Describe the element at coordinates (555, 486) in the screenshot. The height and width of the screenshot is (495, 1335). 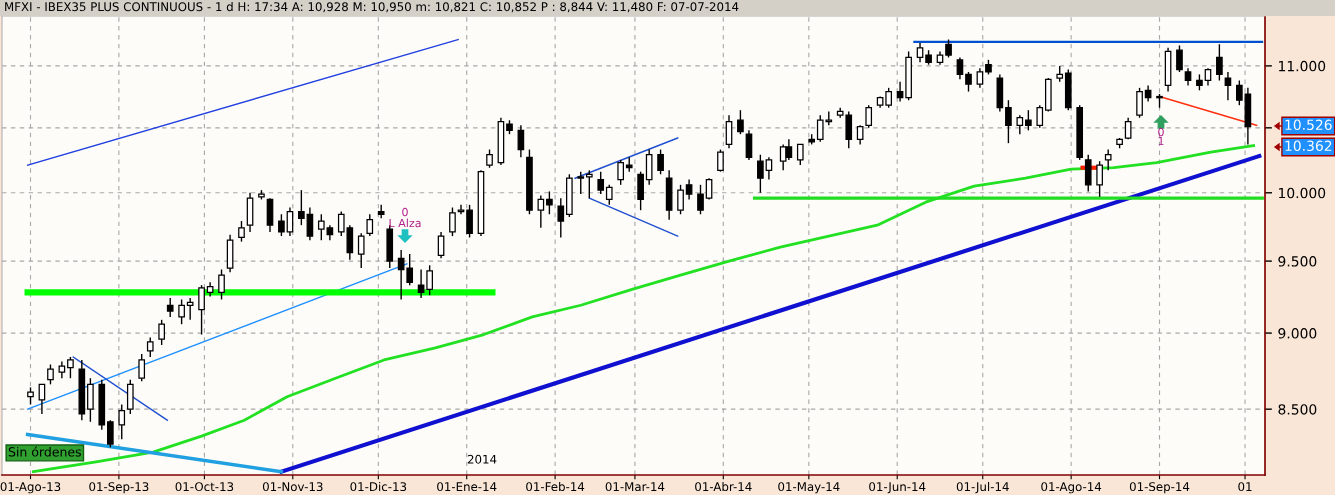
I see `x-tick-label: 01-Feb-14` at that location.